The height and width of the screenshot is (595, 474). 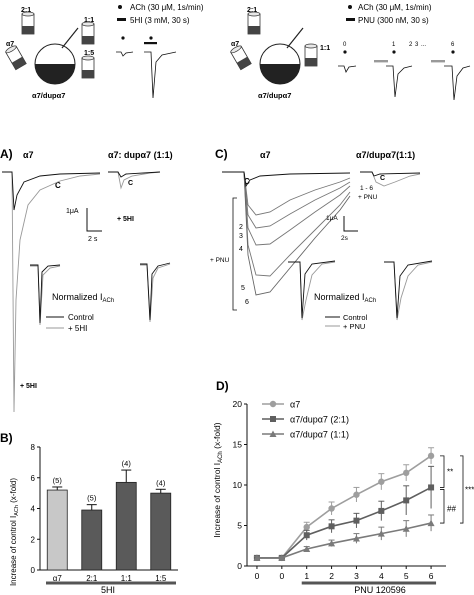 What do you see at coordinates (10, 44) in the screenshot?
I see `receptor-label: α7` at bounding box center [10, 44].